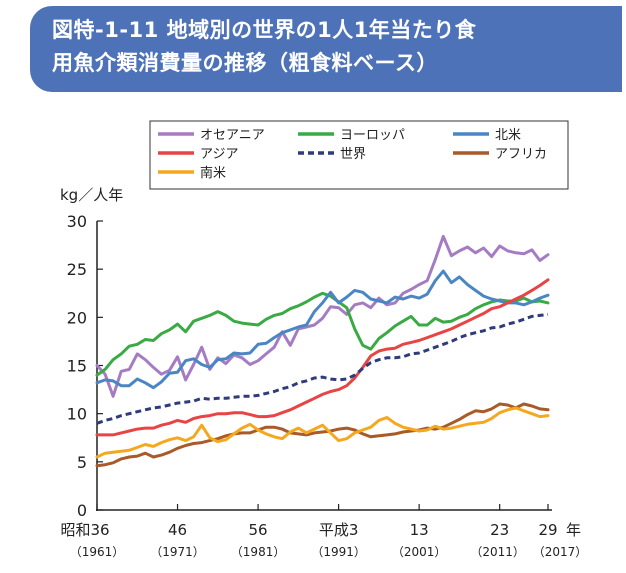 Image resolution: width=626 pixels, height=573 pixels. Describe the element at coordinates (258, 552) in the screenshot. I see `x-tick-sublabel: （1981）` at that location.